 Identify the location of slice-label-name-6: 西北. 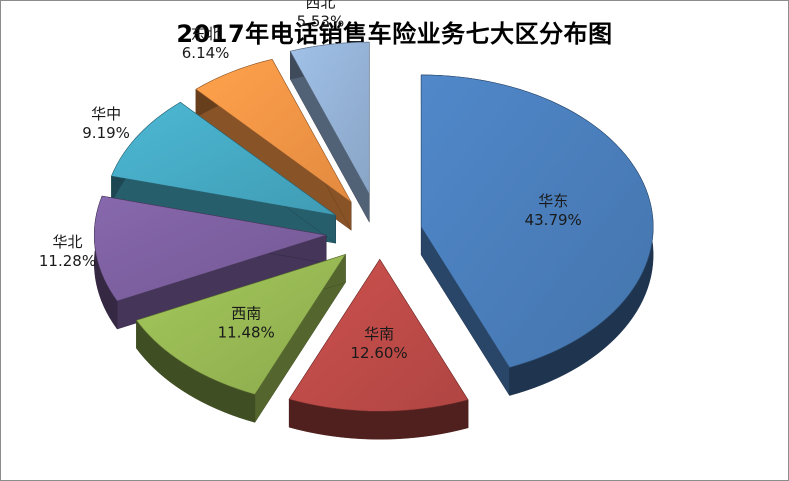
(320, 6).